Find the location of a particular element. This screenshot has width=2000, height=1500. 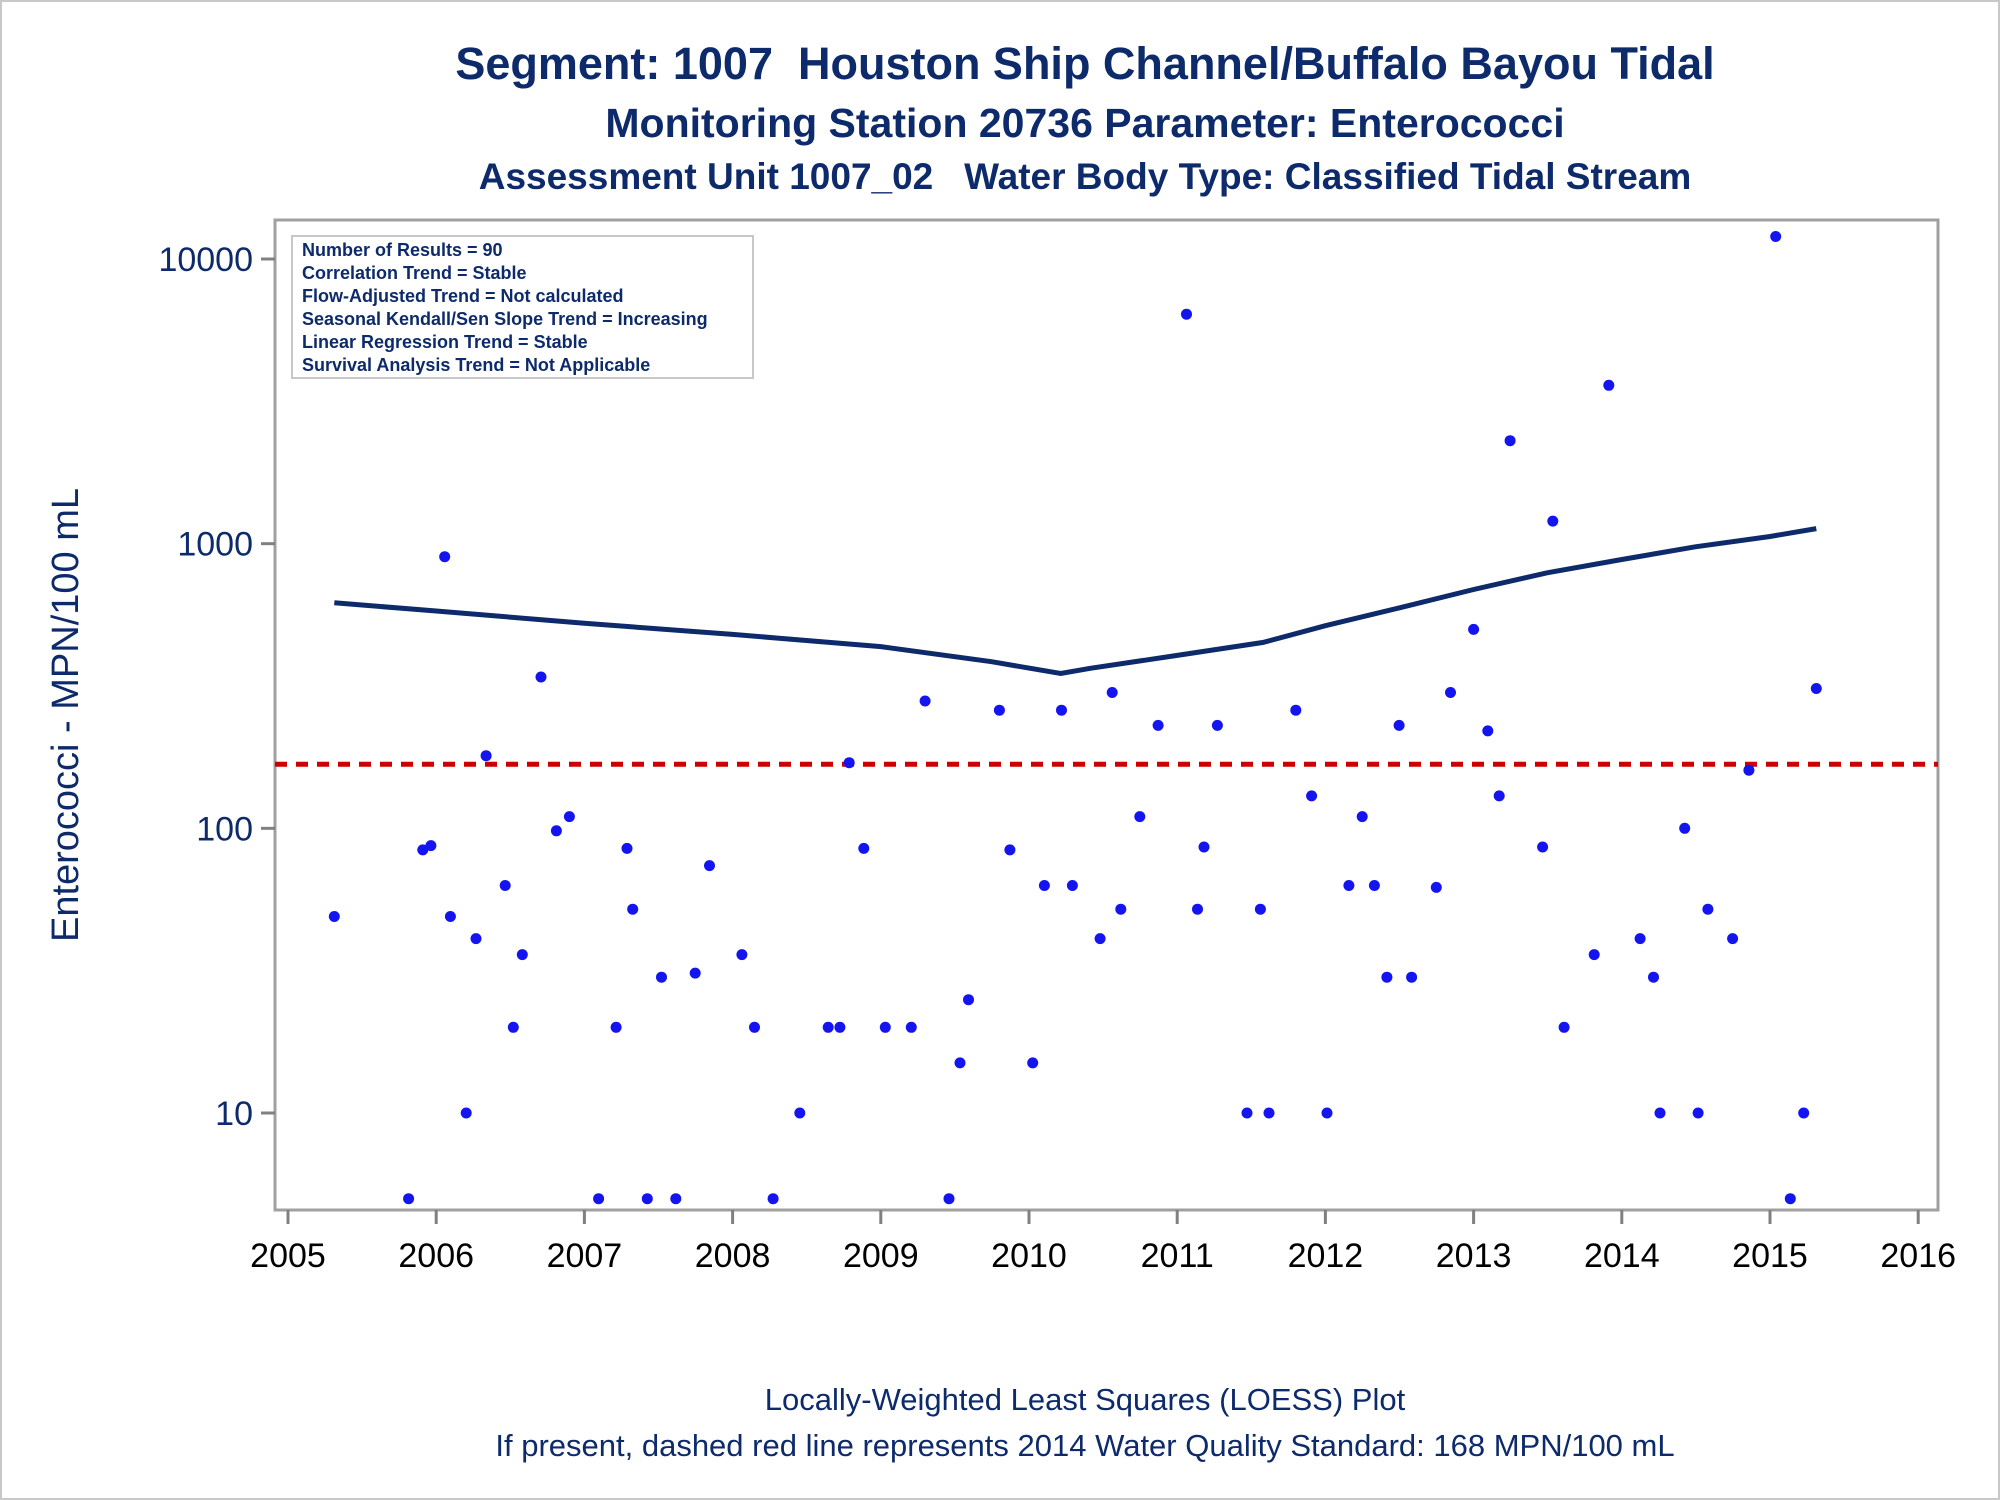

y-axis: 10 100 1000 10000 is located at coordinates (216, 687).